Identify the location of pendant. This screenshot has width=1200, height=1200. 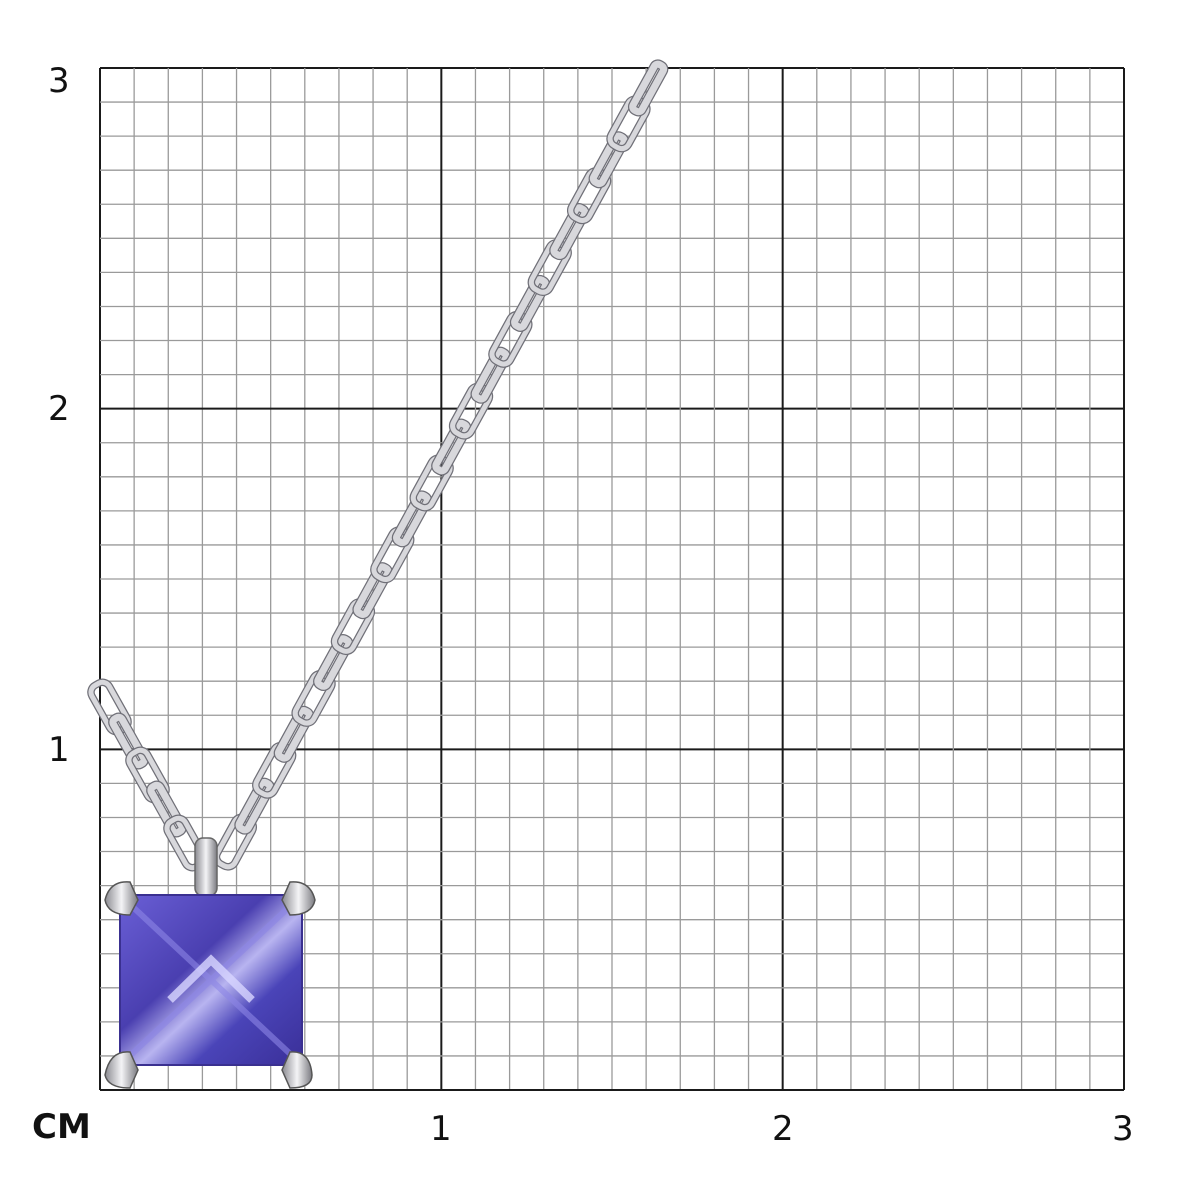
(210, 963).